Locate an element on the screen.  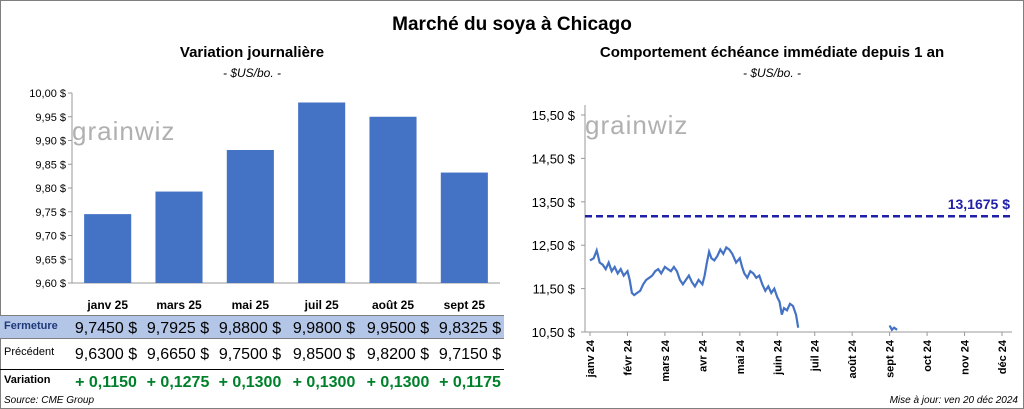
x-tick-label: déc 24 is located at coordinates (1003, 356).